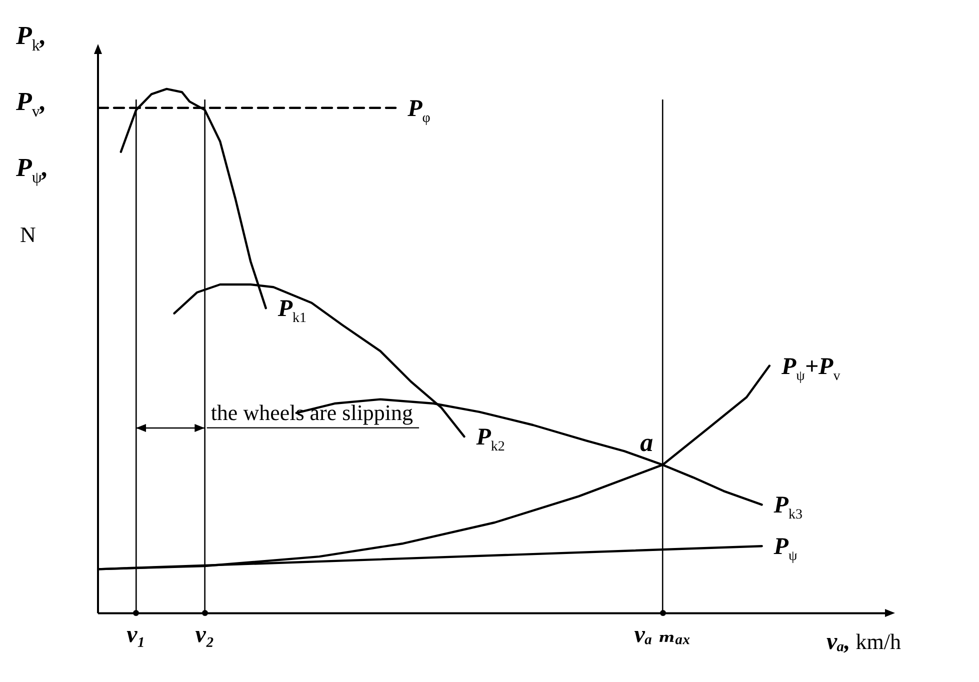  What do you see at coordinates (647, 442) in the screenshot?
I see `annotation: a` at bounding box center [647, 442].